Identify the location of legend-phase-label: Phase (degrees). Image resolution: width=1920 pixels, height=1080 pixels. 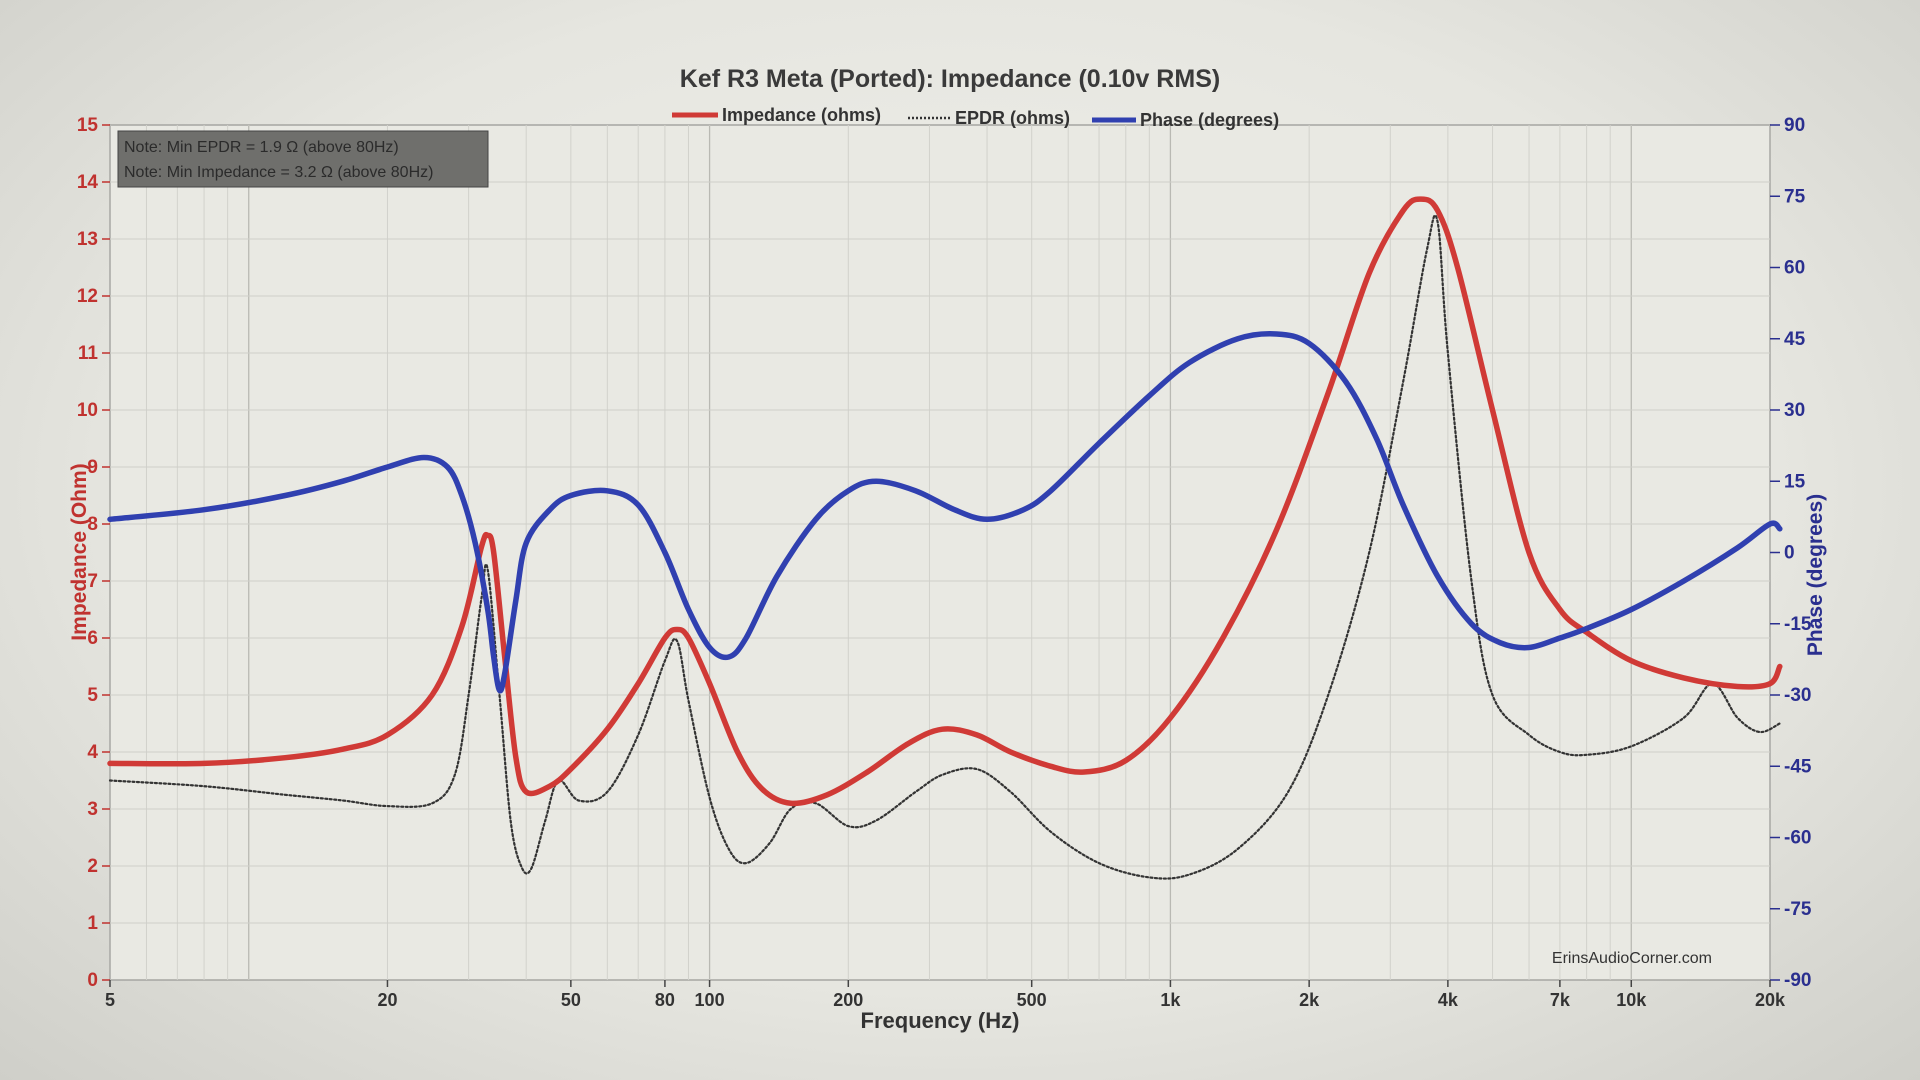
(1209, 120).